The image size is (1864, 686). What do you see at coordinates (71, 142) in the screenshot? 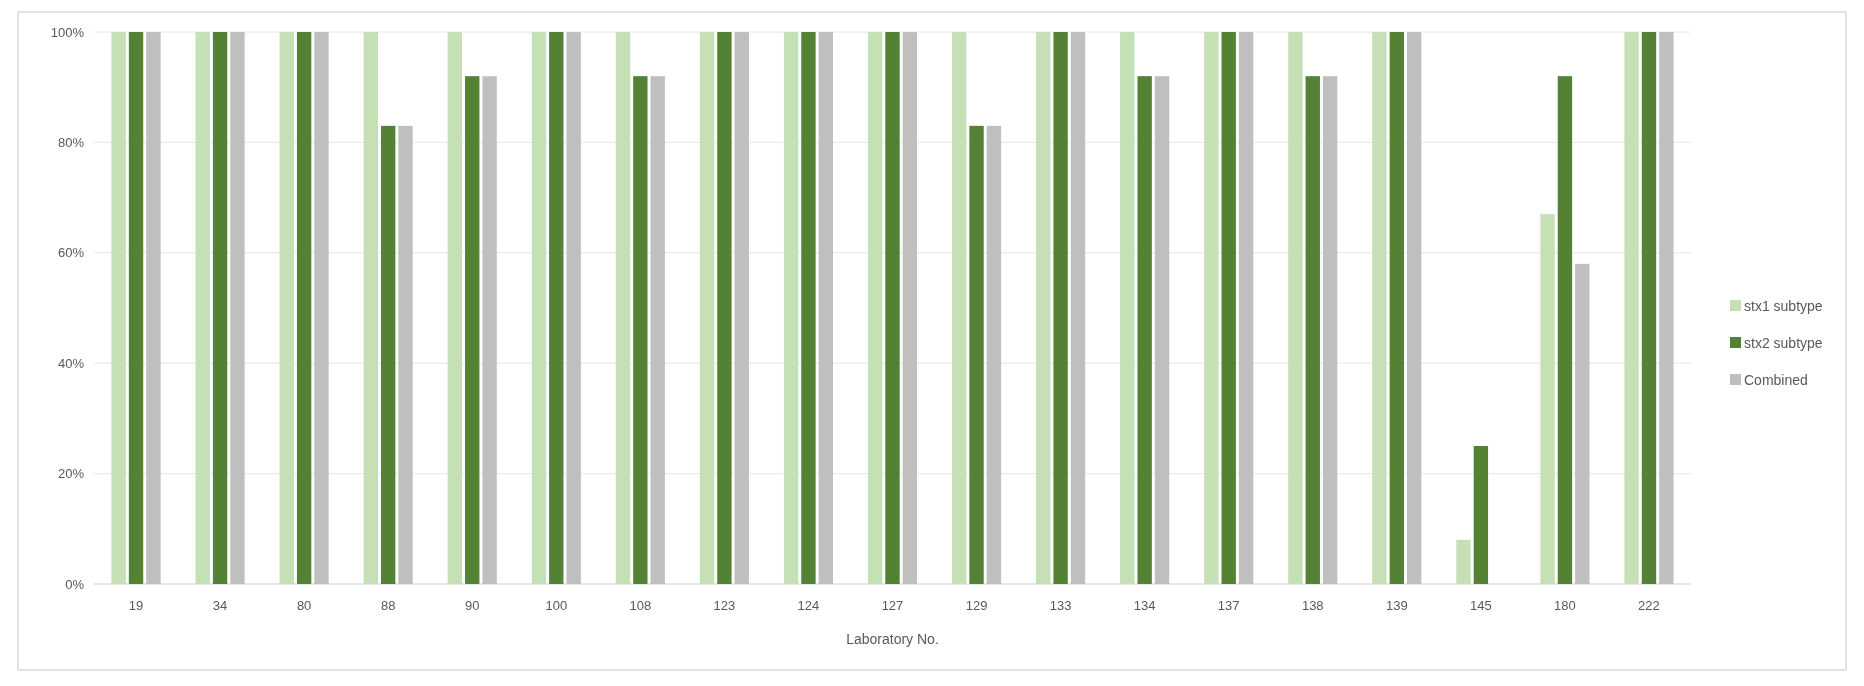
I see `y-tick-label: 80%` at bounding box center [71, 142].